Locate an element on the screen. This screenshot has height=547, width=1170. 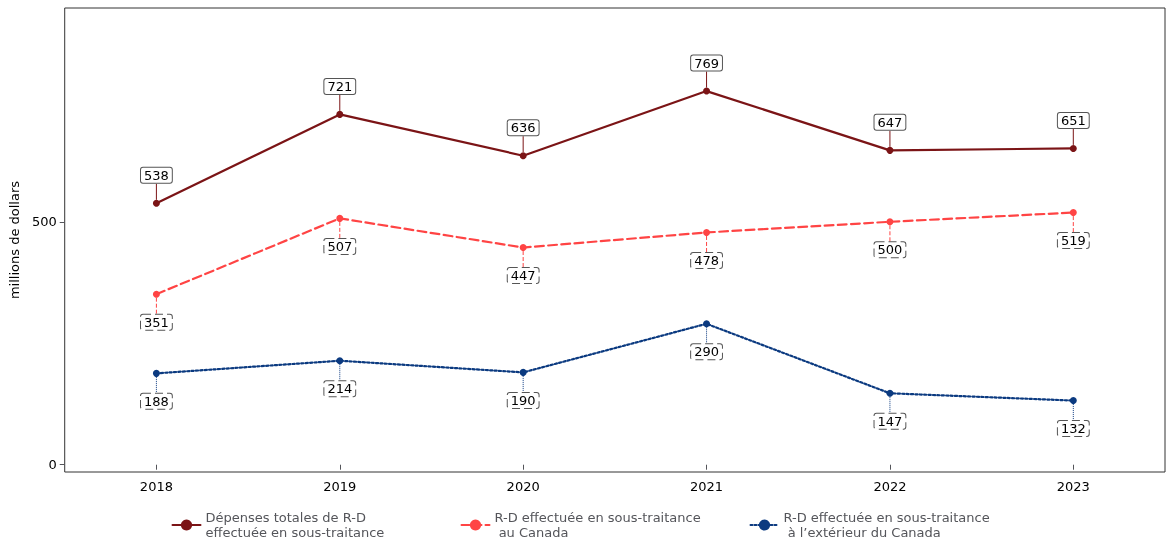
data-label: 147 is located at coordinates (890, 421).